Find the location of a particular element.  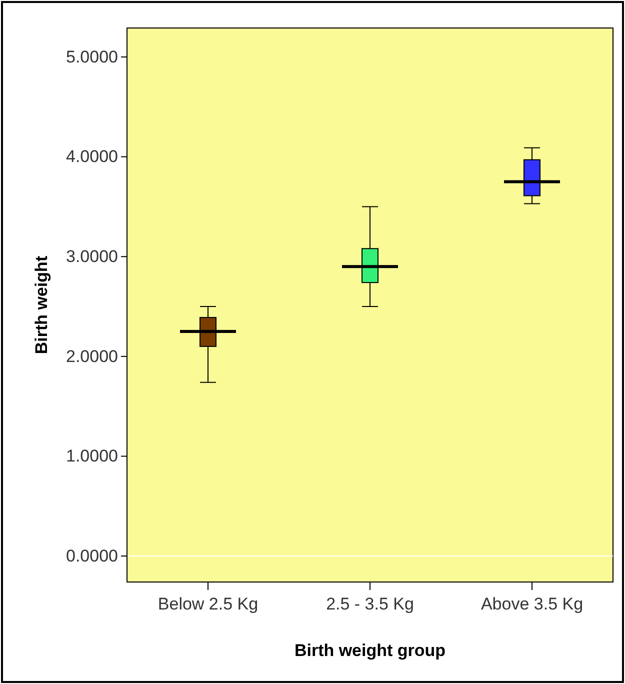

y-tick-label: 3.0000 is located at coordinates (92, 256).